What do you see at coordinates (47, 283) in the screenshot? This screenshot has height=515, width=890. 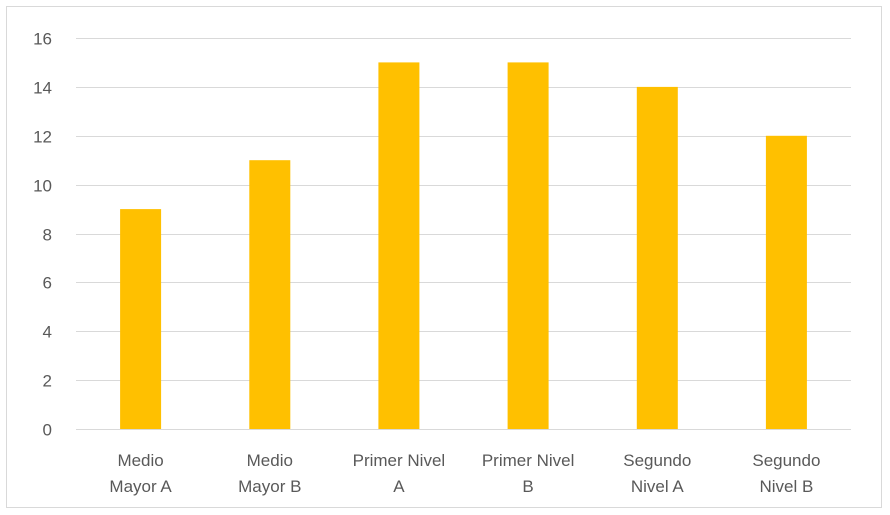 I see `y-tick-label: 6` at bounding box center [47, 283].